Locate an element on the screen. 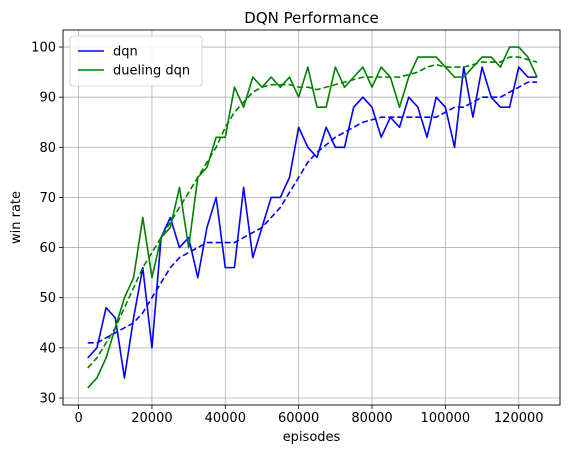 This screenshot has width=571, height=455. x-tick-label: 100000 is located at coordinates (446, 418).